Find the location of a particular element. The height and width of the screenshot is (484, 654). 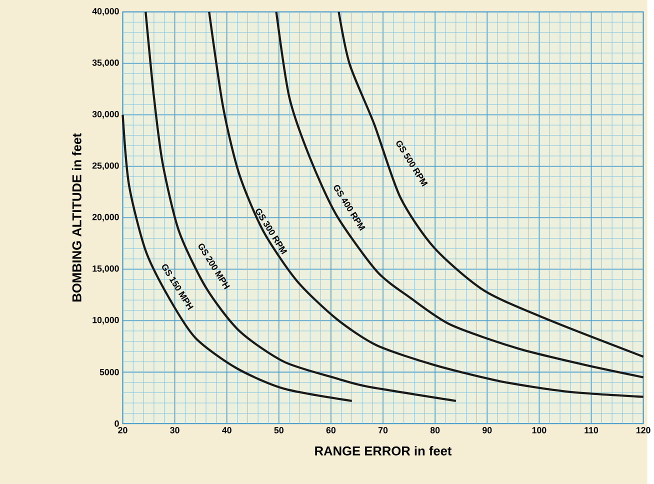

x-tick-label: 110 is located at coordinates (591, 430).